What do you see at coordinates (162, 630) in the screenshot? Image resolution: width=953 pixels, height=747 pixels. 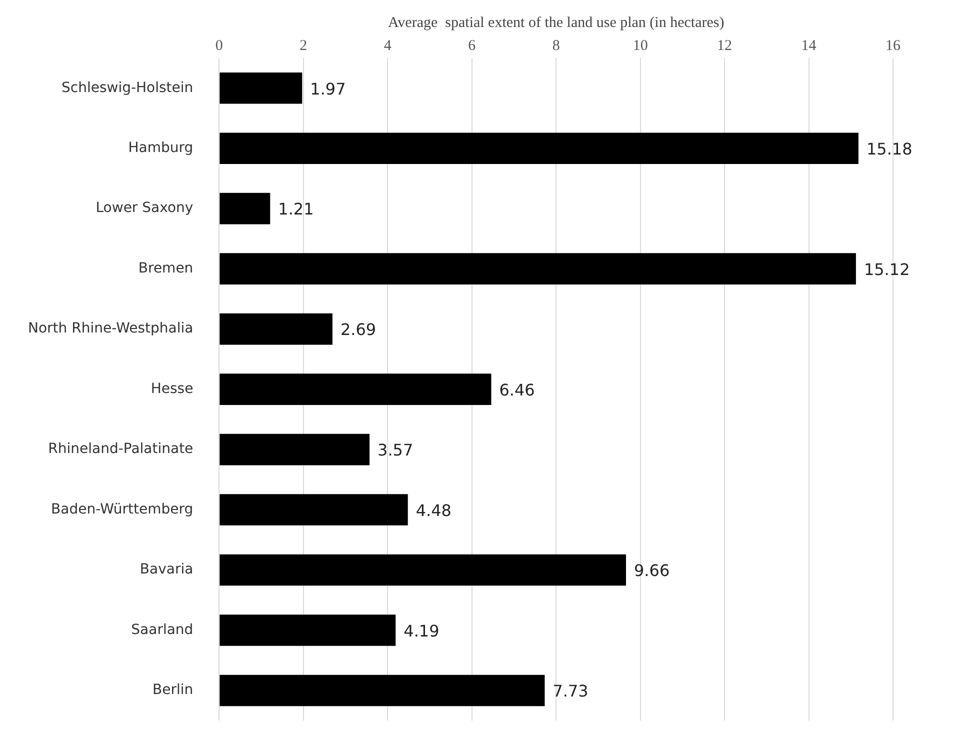 I see `y-tick-label: Saarland` at bounding box center [162, 630].